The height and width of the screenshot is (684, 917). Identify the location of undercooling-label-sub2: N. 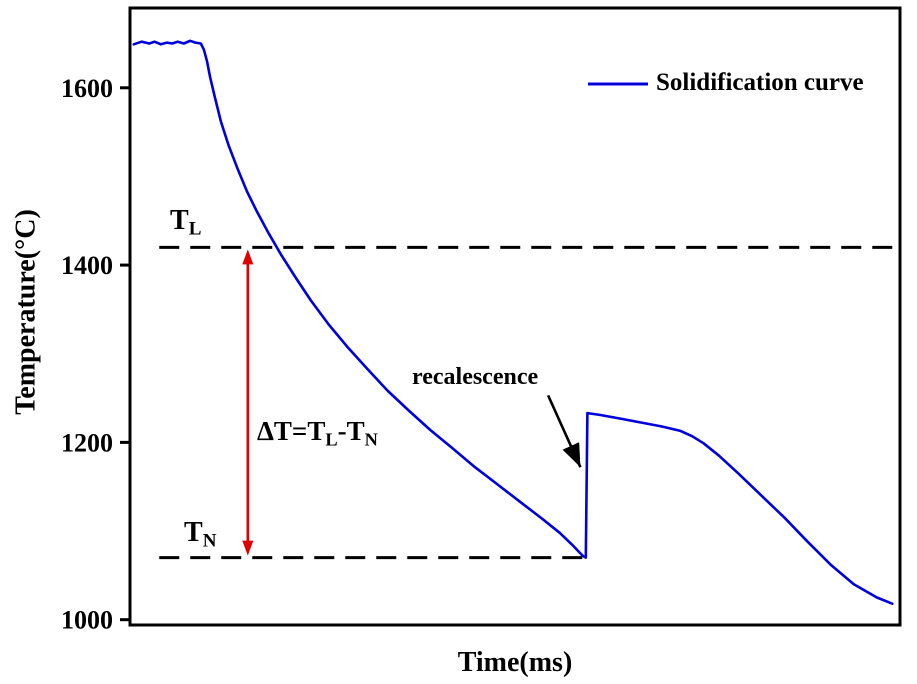
(371, 439).